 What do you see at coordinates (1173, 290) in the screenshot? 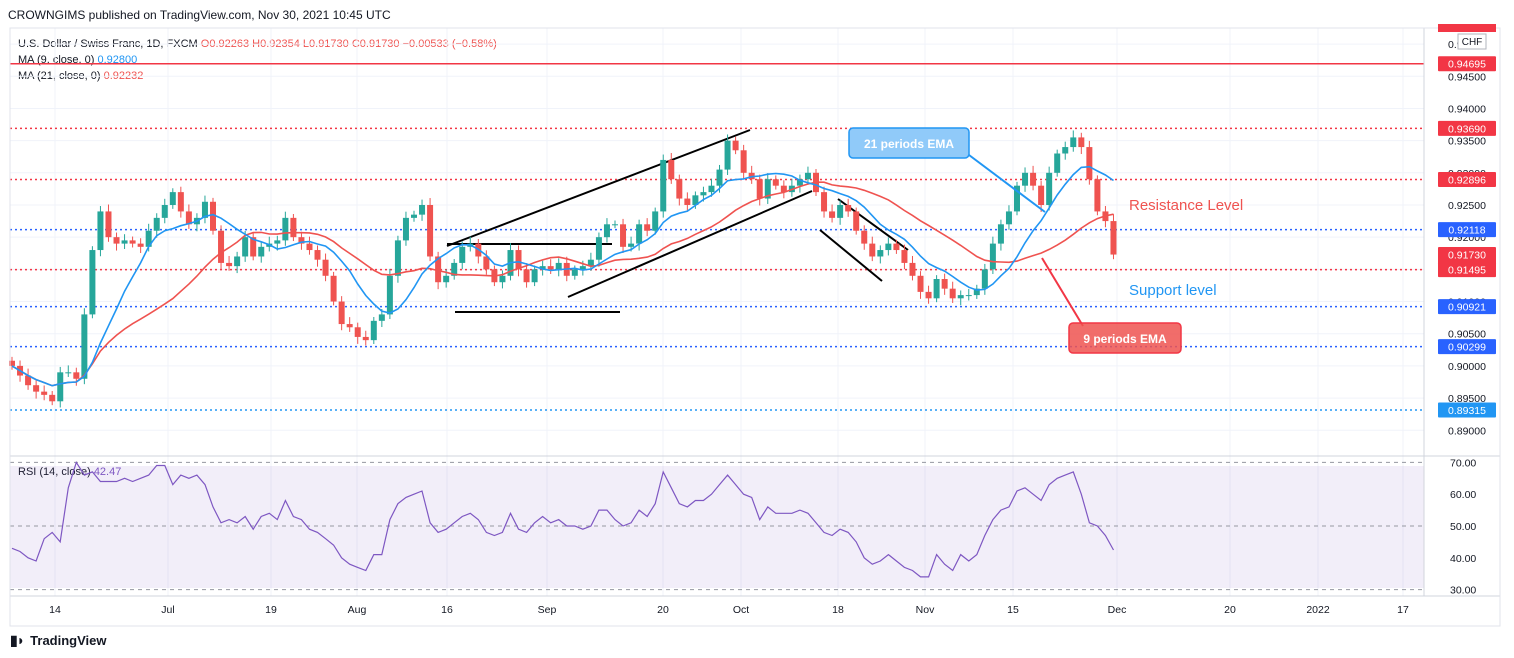
I see `support-label: Support level` at bounding box center [1173, 290].